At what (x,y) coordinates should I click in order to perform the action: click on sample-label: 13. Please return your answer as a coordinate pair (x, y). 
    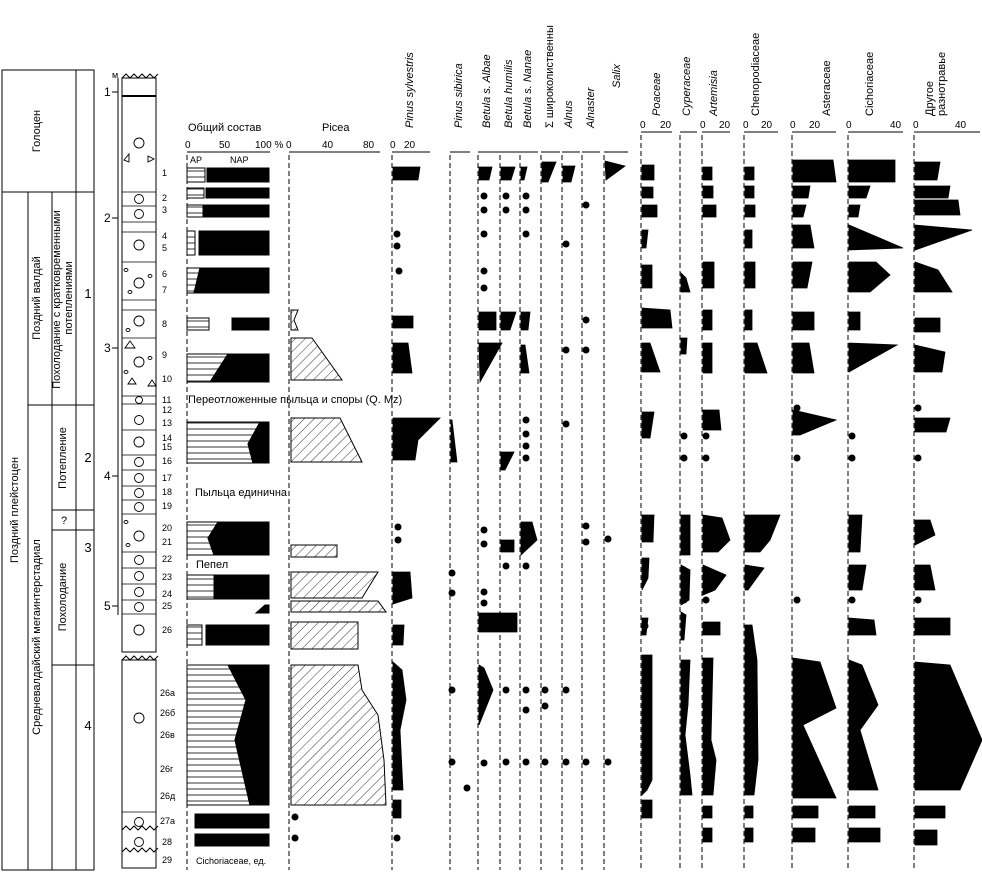
    Looking at the image, I should click on (167, 423).